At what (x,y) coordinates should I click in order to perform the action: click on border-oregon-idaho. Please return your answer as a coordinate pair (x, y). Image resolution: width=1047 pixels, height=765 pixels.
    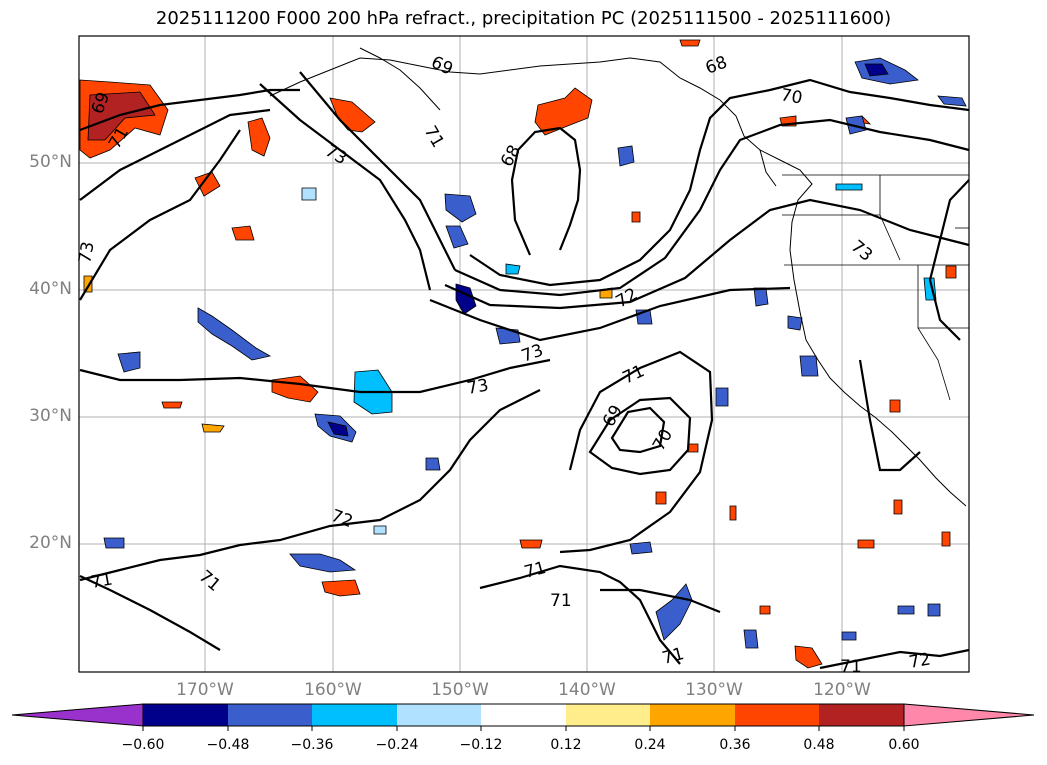
    Looking at the image, I should click on (890, 237).